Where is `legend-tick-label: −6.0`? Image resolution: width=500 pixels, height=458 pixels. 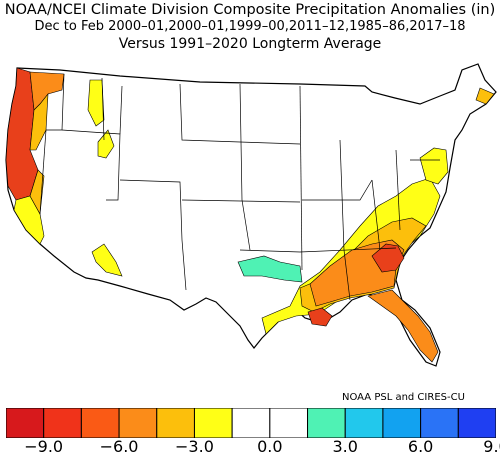
legend-tick-label: −6.0 is located at coordinates (119, 446).